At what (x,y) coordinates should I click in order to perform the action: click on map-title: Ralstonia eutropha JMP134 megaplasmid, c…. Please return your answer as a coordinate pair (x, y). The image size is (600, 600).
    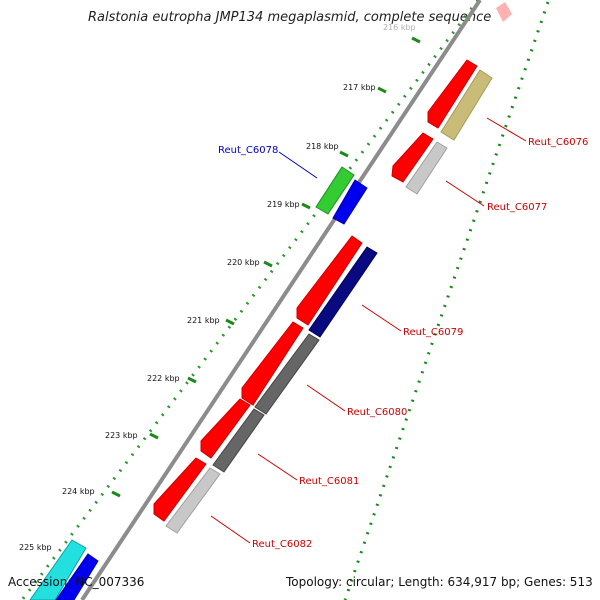
    Looking at the image, I should click on (289, 17).